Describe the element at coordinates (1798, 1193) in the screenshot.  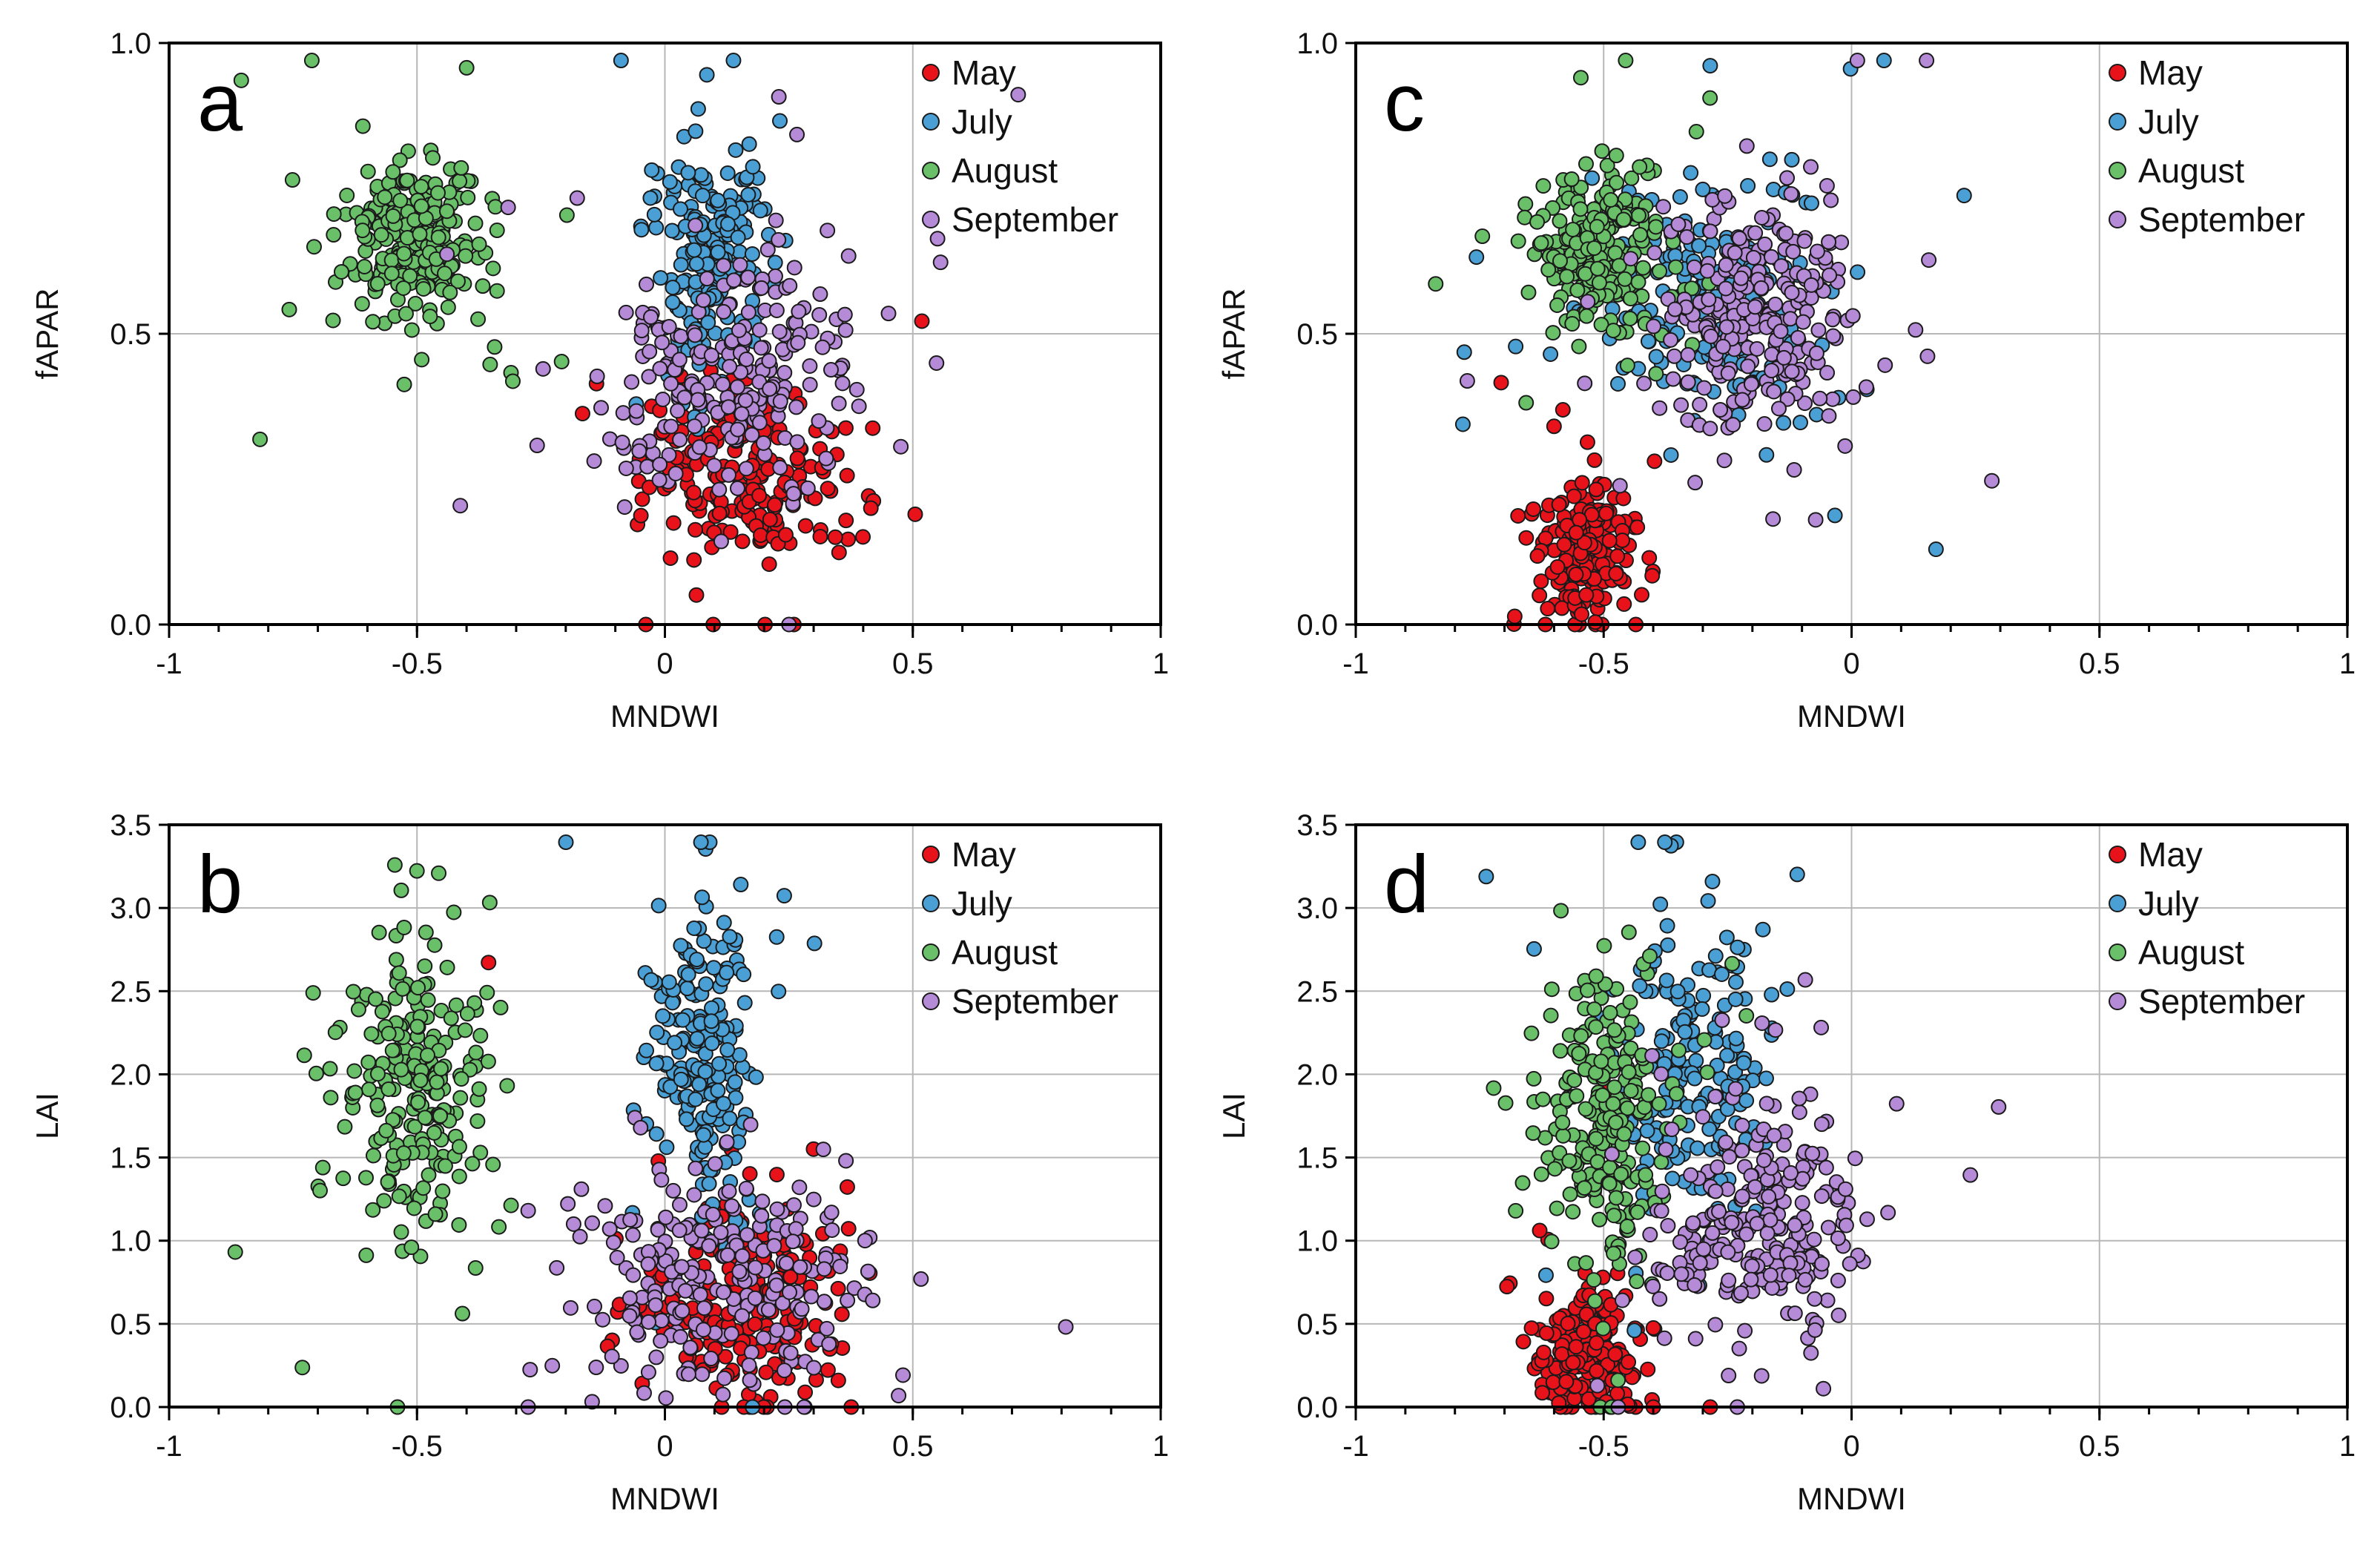
I see `series-september` at that location.